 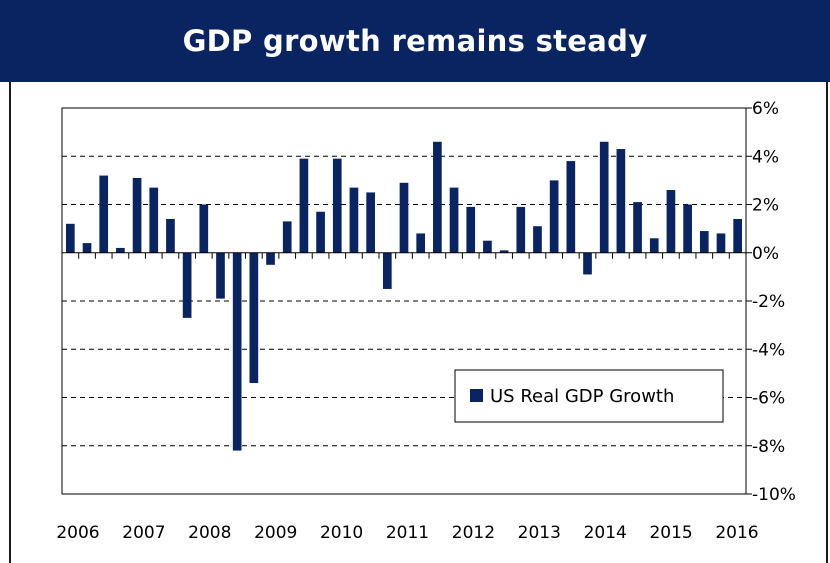 I want to click on x-year-label: 2012, so click(x=473, y=533).